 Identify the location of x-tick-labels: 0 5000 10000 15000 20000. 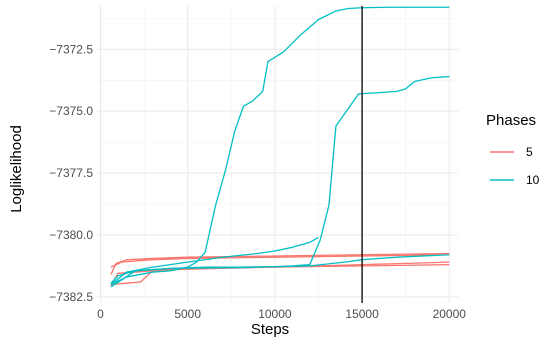
(281, 314).